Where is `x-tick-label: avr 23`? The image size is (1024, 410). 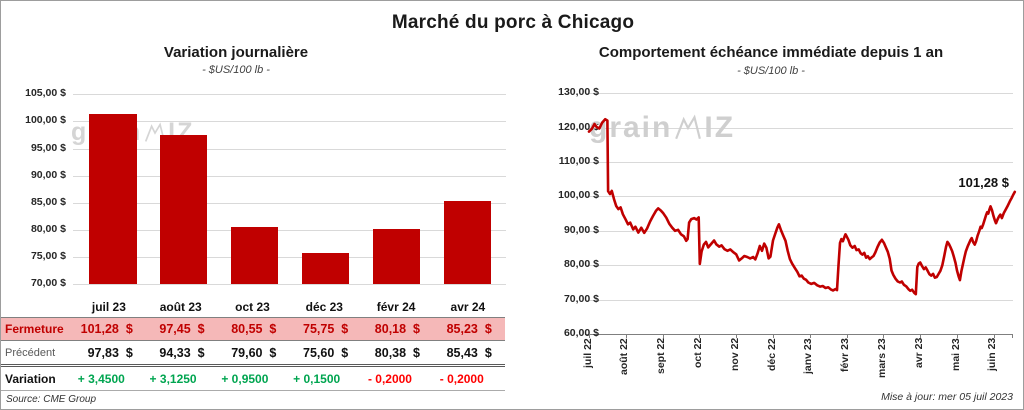 x-tick-label: avr 23 is located at coordinates (918, 353).